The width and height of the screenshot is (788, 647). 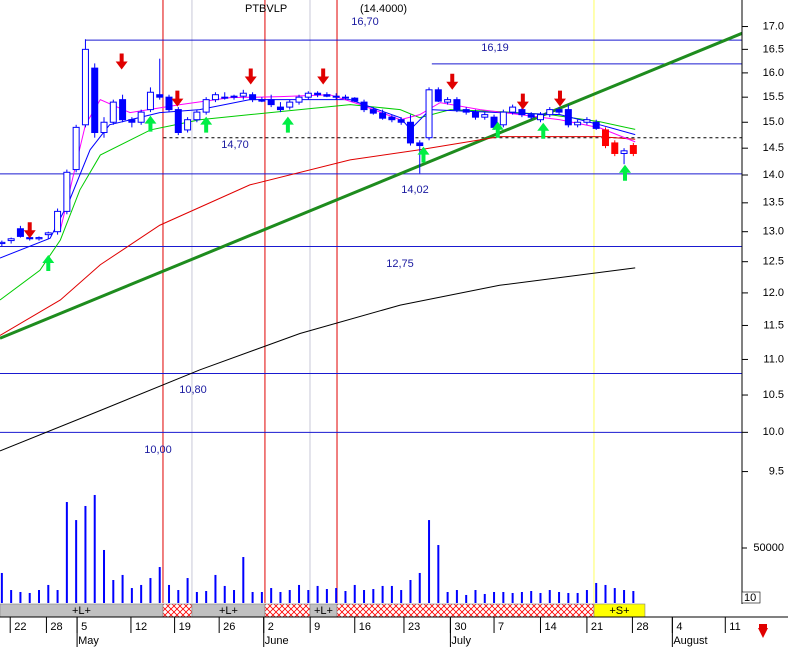 What do you see at coordinates (773, 232) in the screenshot?
I see `y-tick-label: 13.0` at bounding box center [773, 232].